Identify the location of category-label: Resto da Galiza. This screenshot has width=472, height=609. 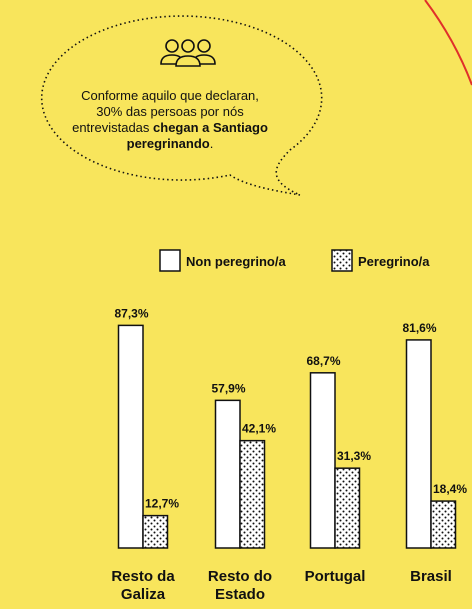
(143, 585).